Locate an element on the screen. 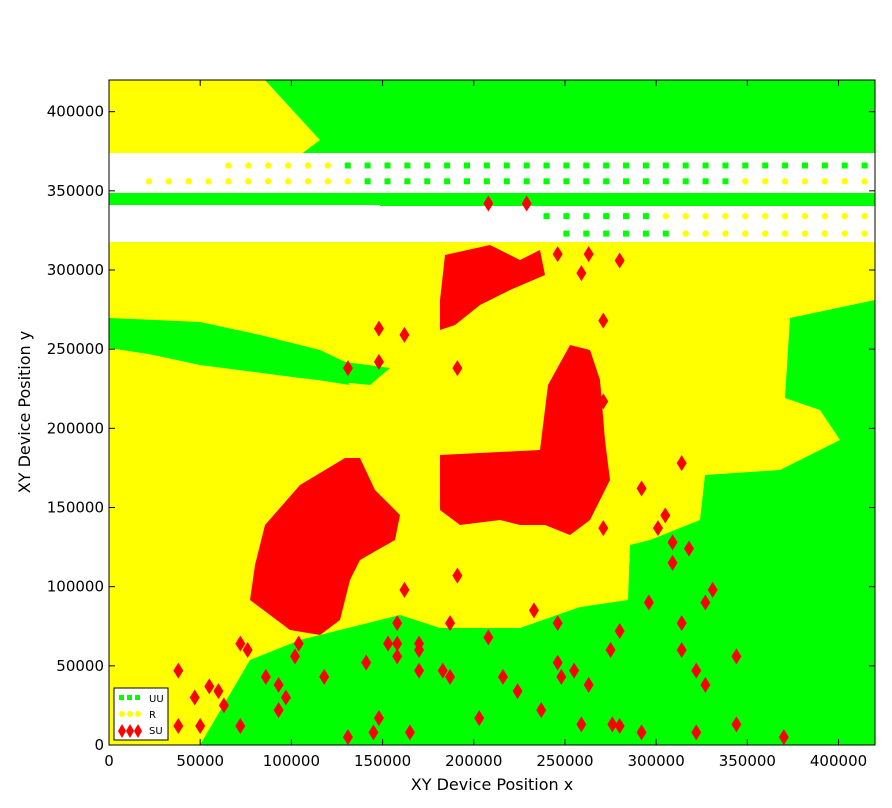 Image resolution: width=892 pixels, height=808 pixels. region-su-center is located at coordinates (525, 440).